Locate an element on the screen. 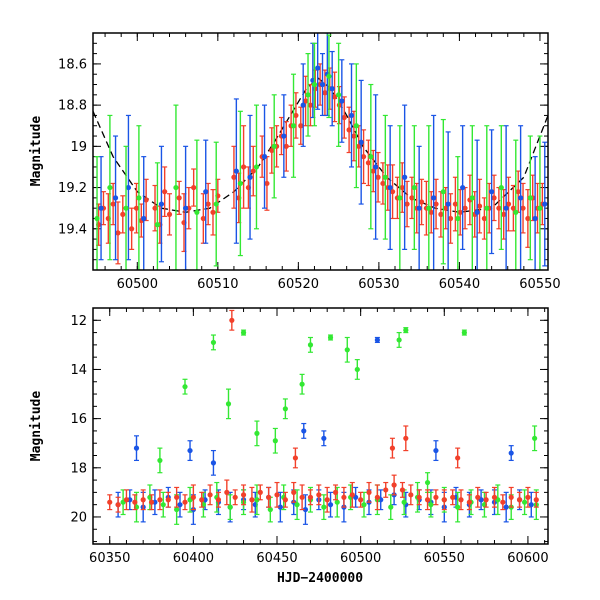 The width and height of the screenshot is (600, 600). top-y-tick-label: 18.8 is located at coordinates (72, 106).